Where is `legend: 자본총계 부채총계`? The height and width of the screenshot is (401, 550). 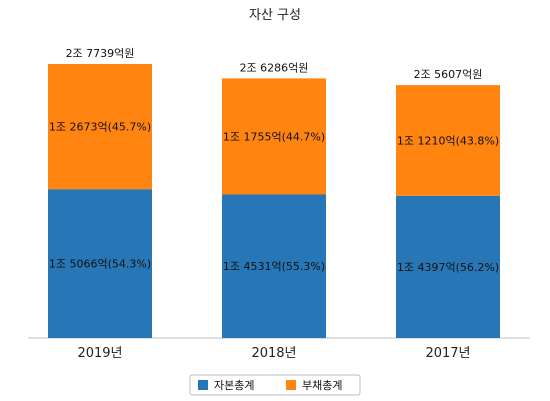 legend: 자본총계 부채총계 is located at coordinates (275, 385).